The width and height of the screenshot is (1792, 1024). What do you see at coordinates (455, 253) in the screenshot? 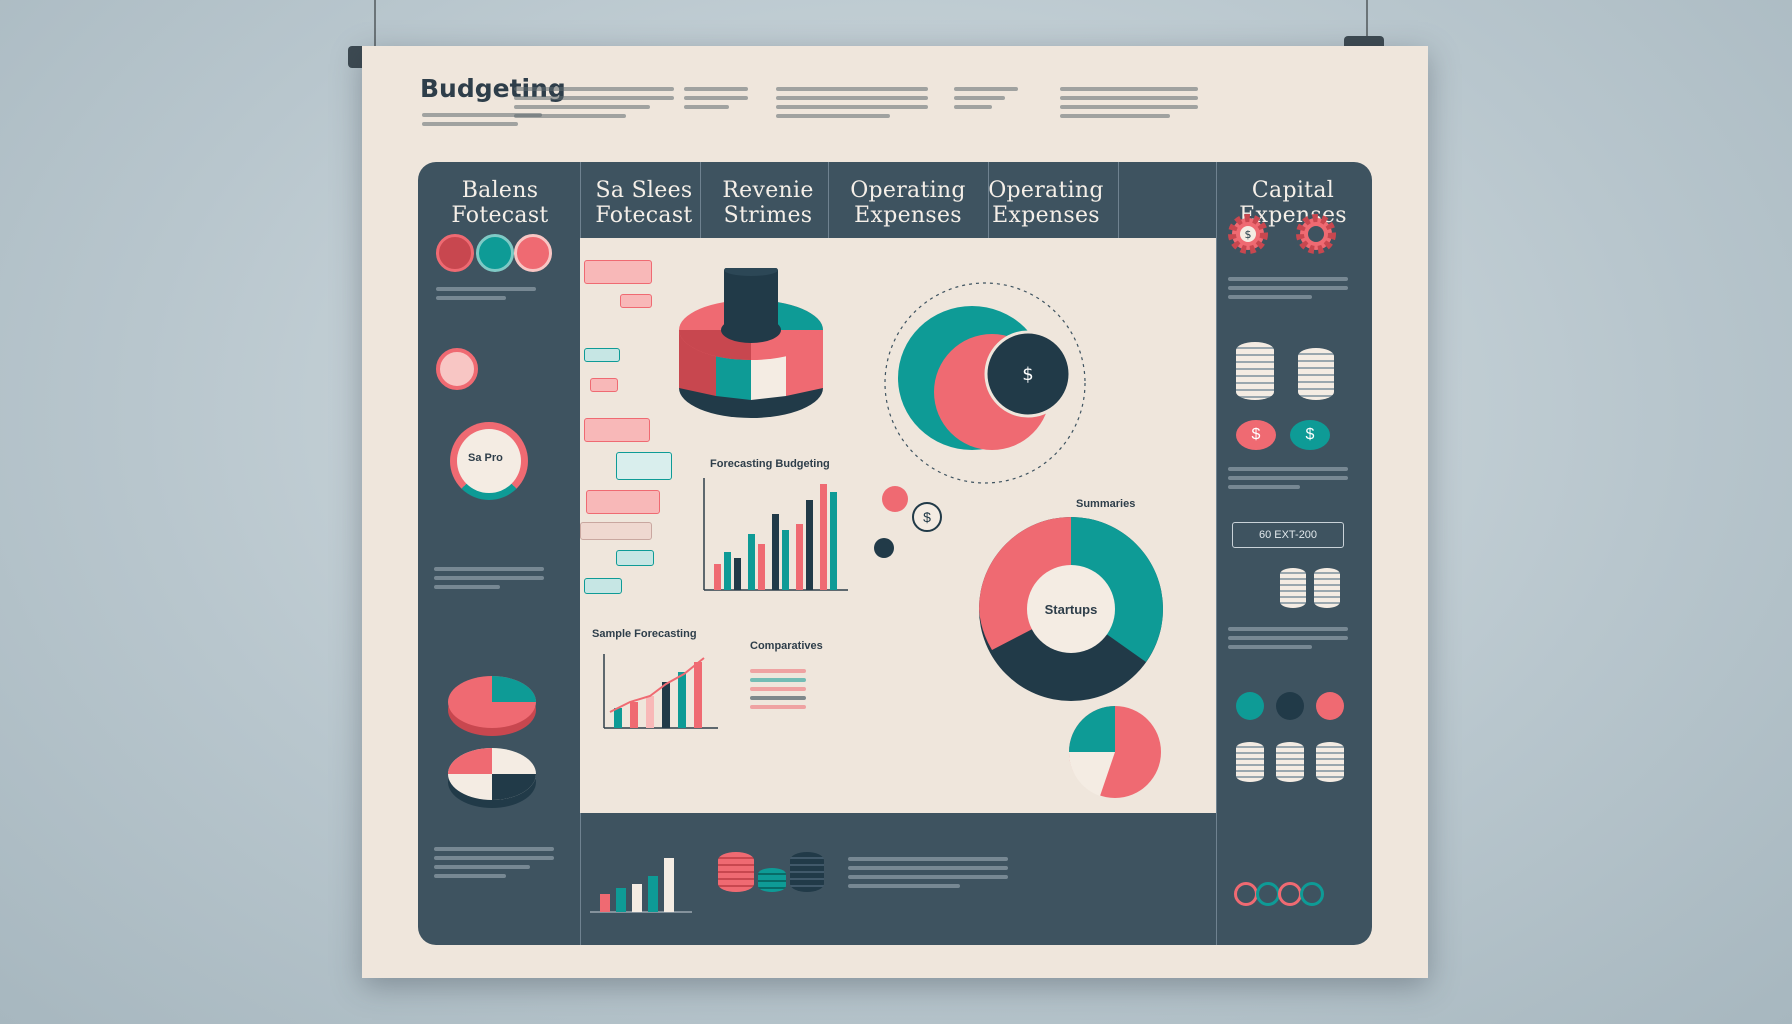
I see `indicator-dot-coral` at bounding box center [455, 253].